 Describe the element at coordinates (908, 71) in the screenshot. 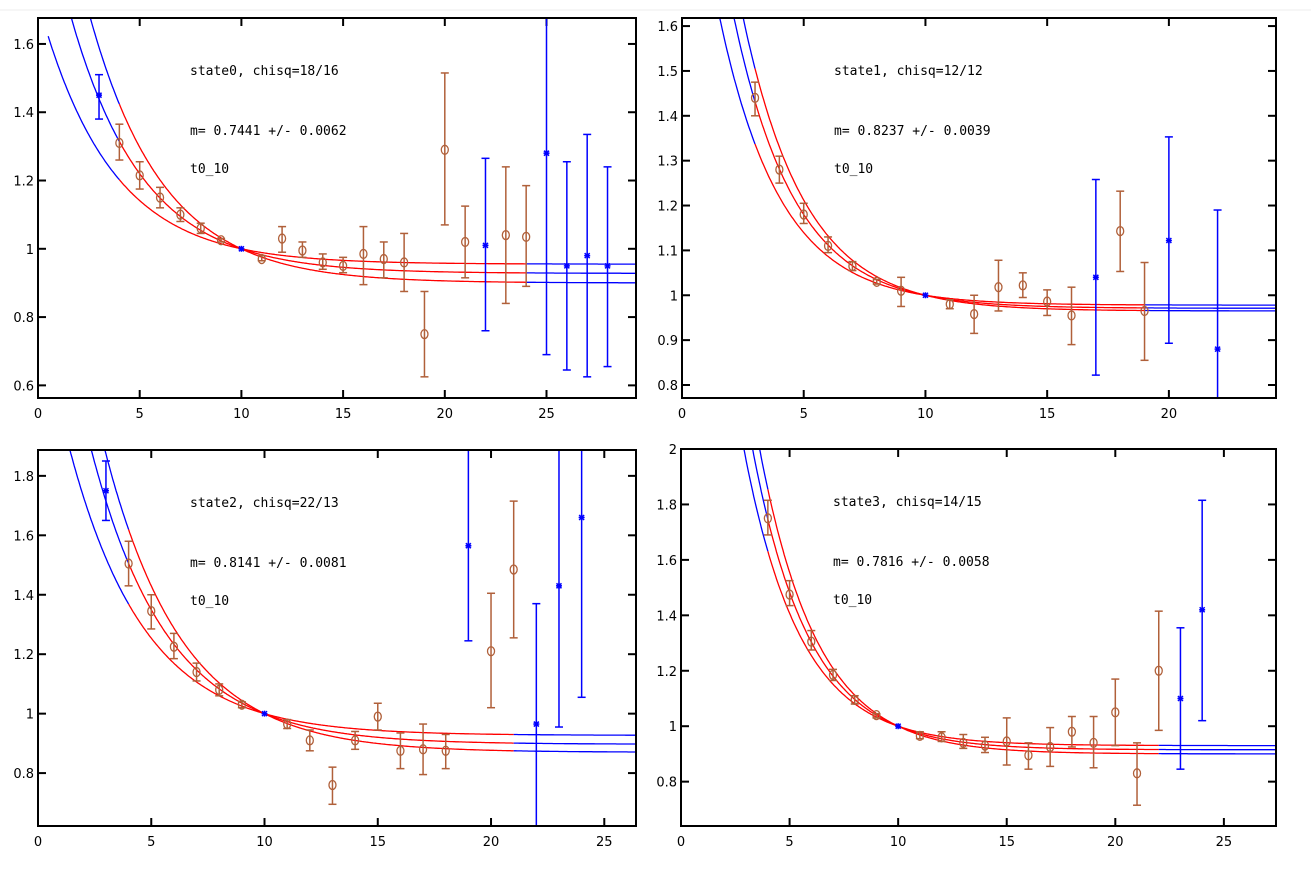

I see `fit-label: state1, chisq=12/12` at that location.